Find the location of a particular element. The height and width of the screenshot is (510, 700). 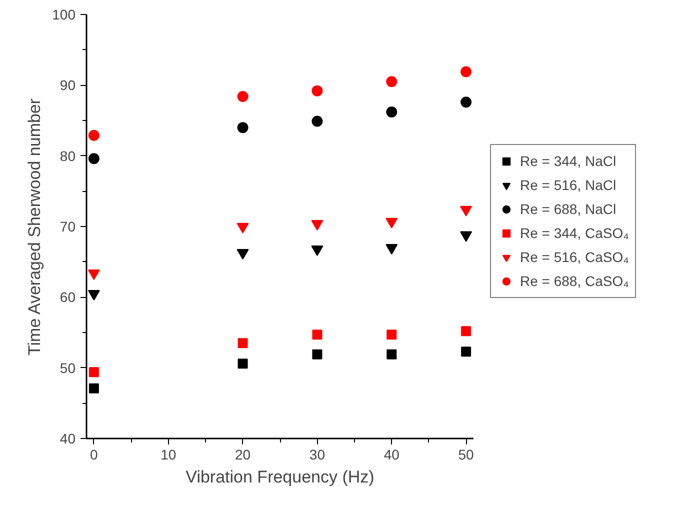

x-tick-label: 50 is located at coordinates (466, 454).